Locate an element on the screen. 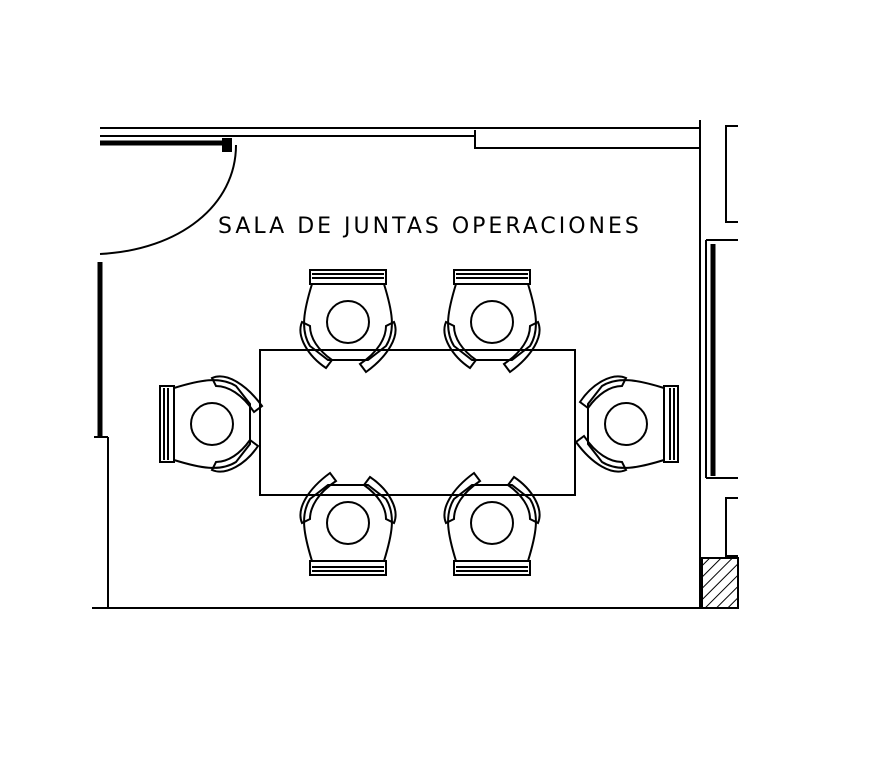 Image resolution: width=884 pixels, height=772 pixels. conference-table is located at coordinates (417, 422).